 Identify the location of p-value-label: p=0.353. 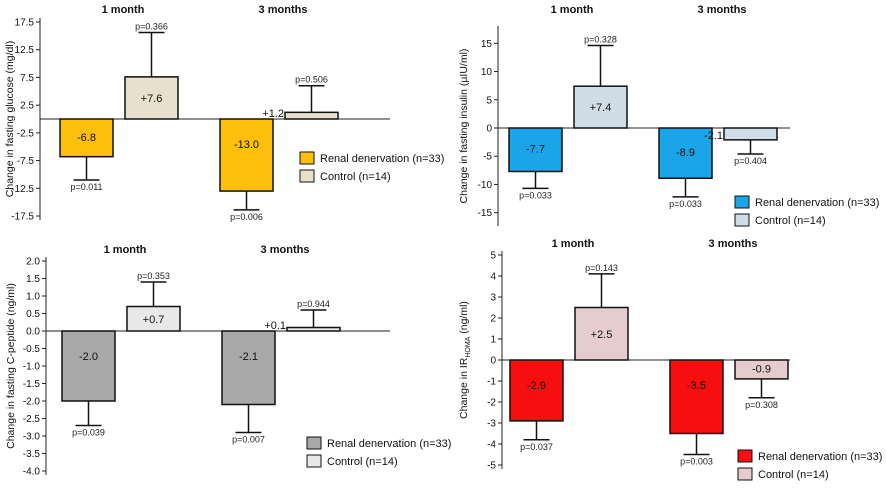
(153, 276).